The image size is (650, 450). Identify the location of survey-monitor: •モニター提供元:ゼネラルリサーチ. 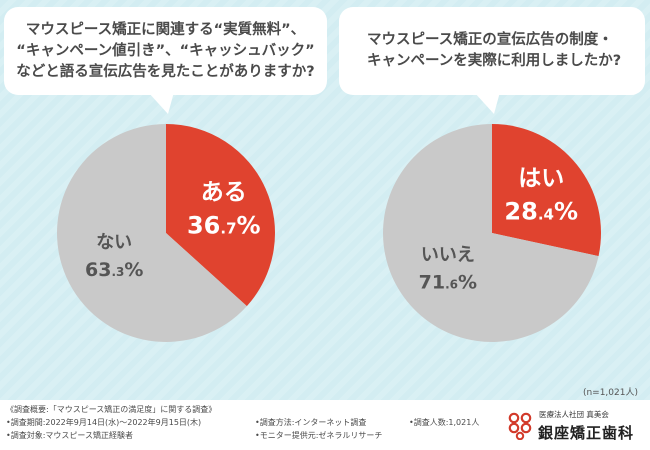
(319, 435).